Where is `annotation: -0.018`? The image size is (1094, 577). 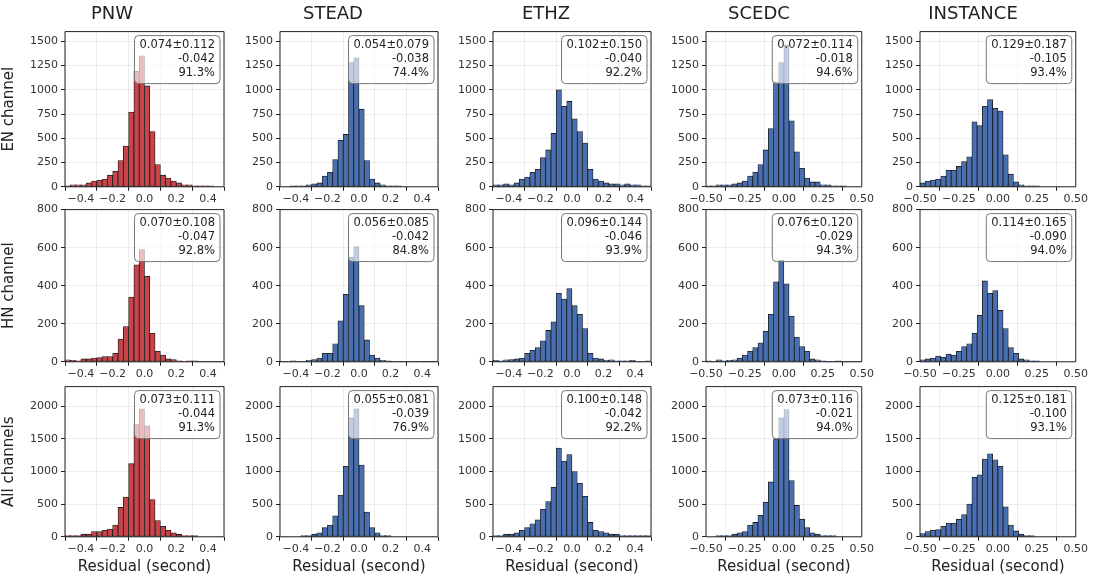 annotation: -0.018 is located at coordinates (834, 58).